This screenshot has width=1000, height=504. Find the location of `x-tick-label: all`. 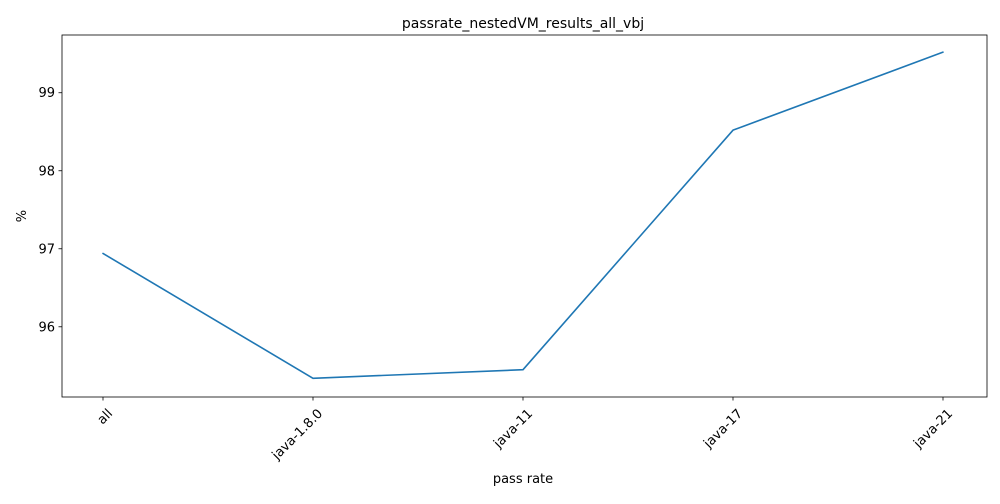

x-tick-label: all is located at coordinates (105, 416).